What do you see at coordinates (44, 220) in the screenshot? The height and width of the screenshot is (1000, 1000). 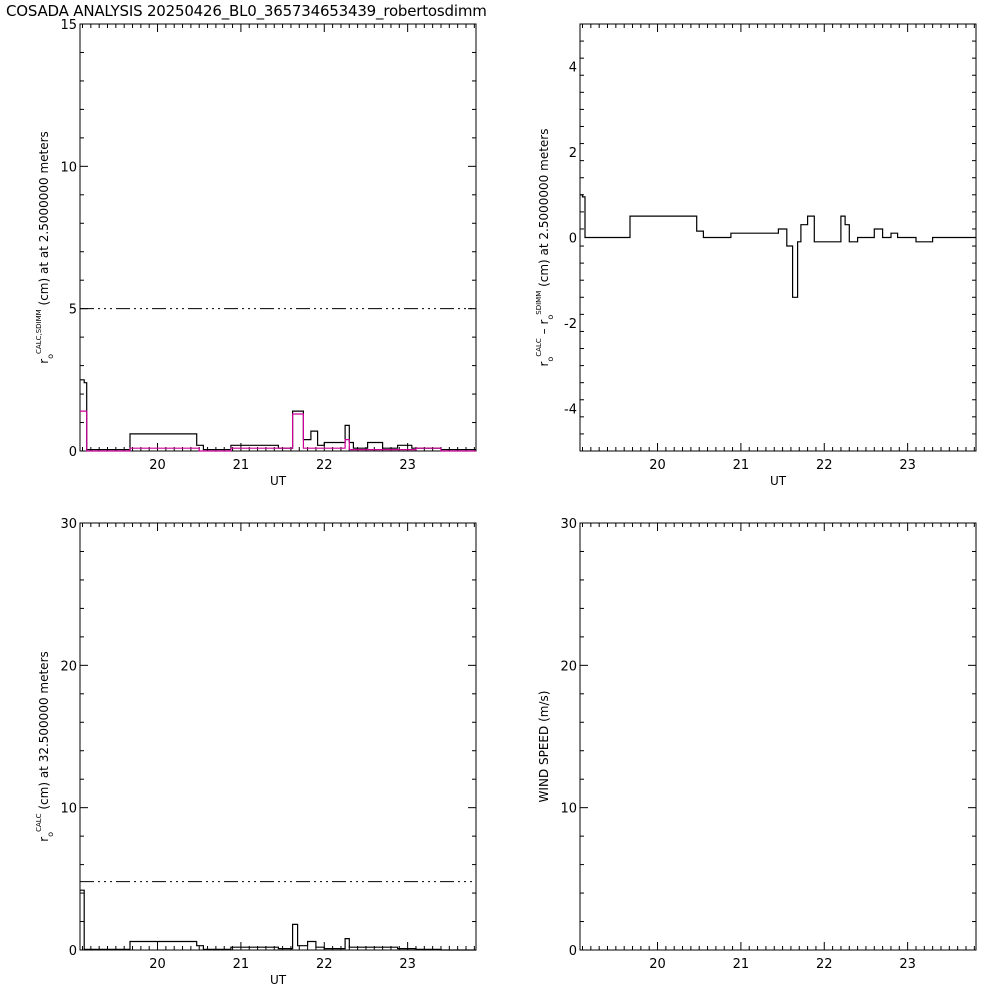 I see `y-axis-label-part: (cm) at at 2.5000000 meters` at bounding box center [44, 220].